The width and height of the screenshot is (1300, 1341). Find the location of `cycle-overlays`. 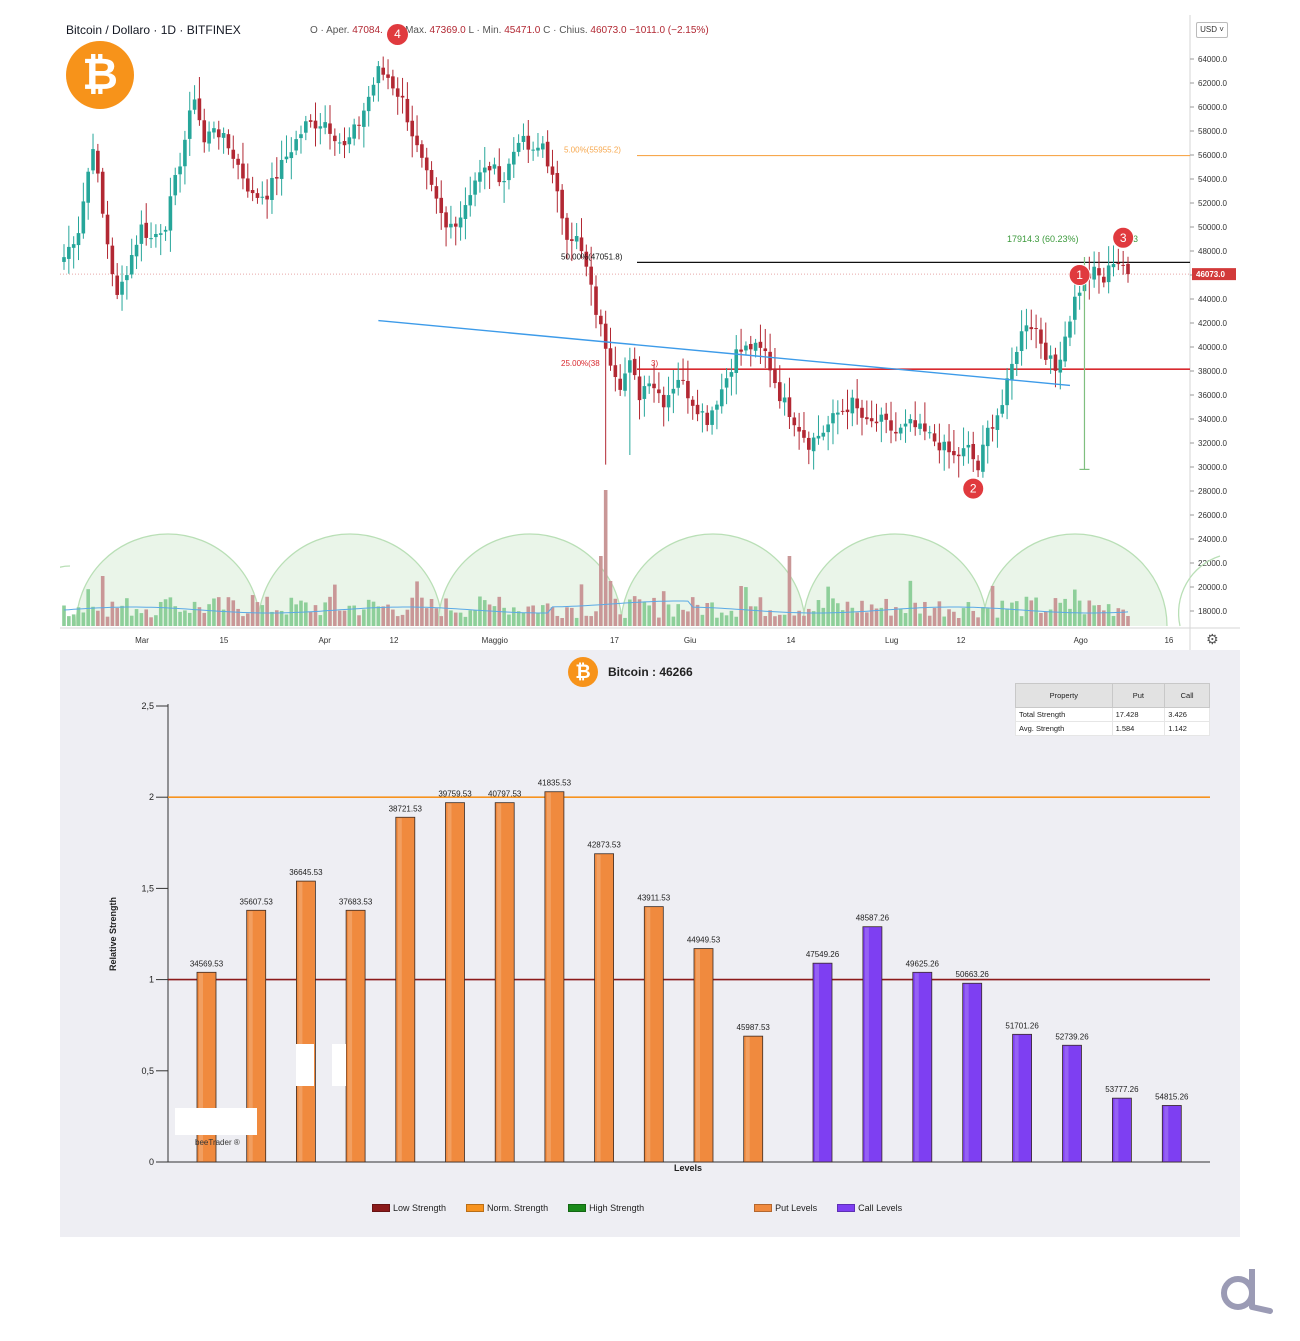

cycle-overlays is located at coordinates (640, 580).